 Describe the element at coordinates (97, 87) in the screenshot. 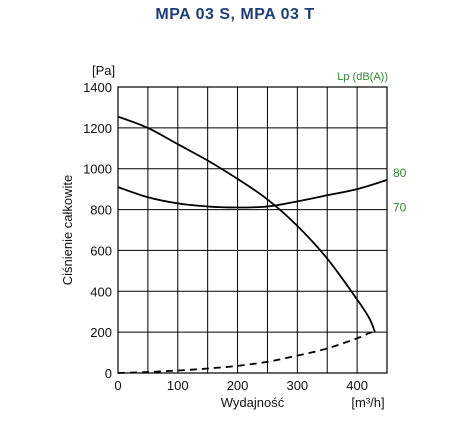

I see `y-tick-label: 1400` at that location.